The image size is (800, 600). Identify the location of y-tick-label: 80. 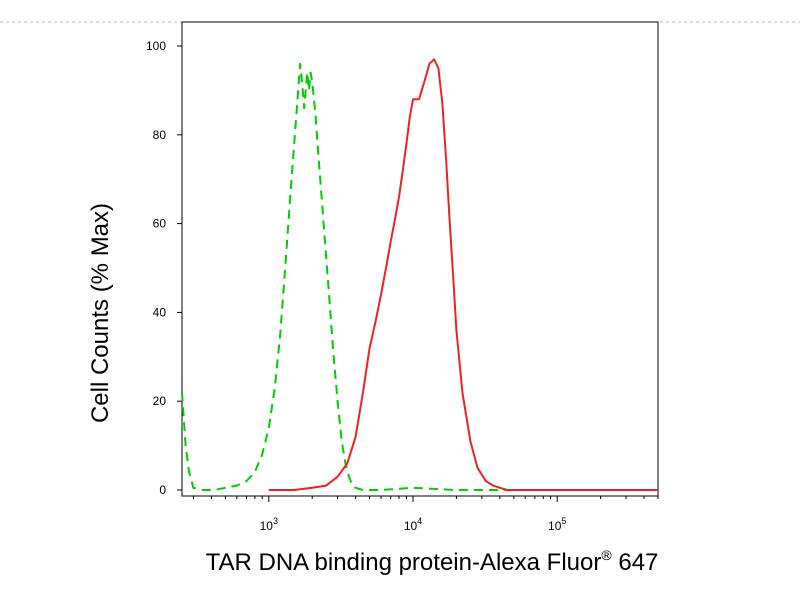
(160, 135).